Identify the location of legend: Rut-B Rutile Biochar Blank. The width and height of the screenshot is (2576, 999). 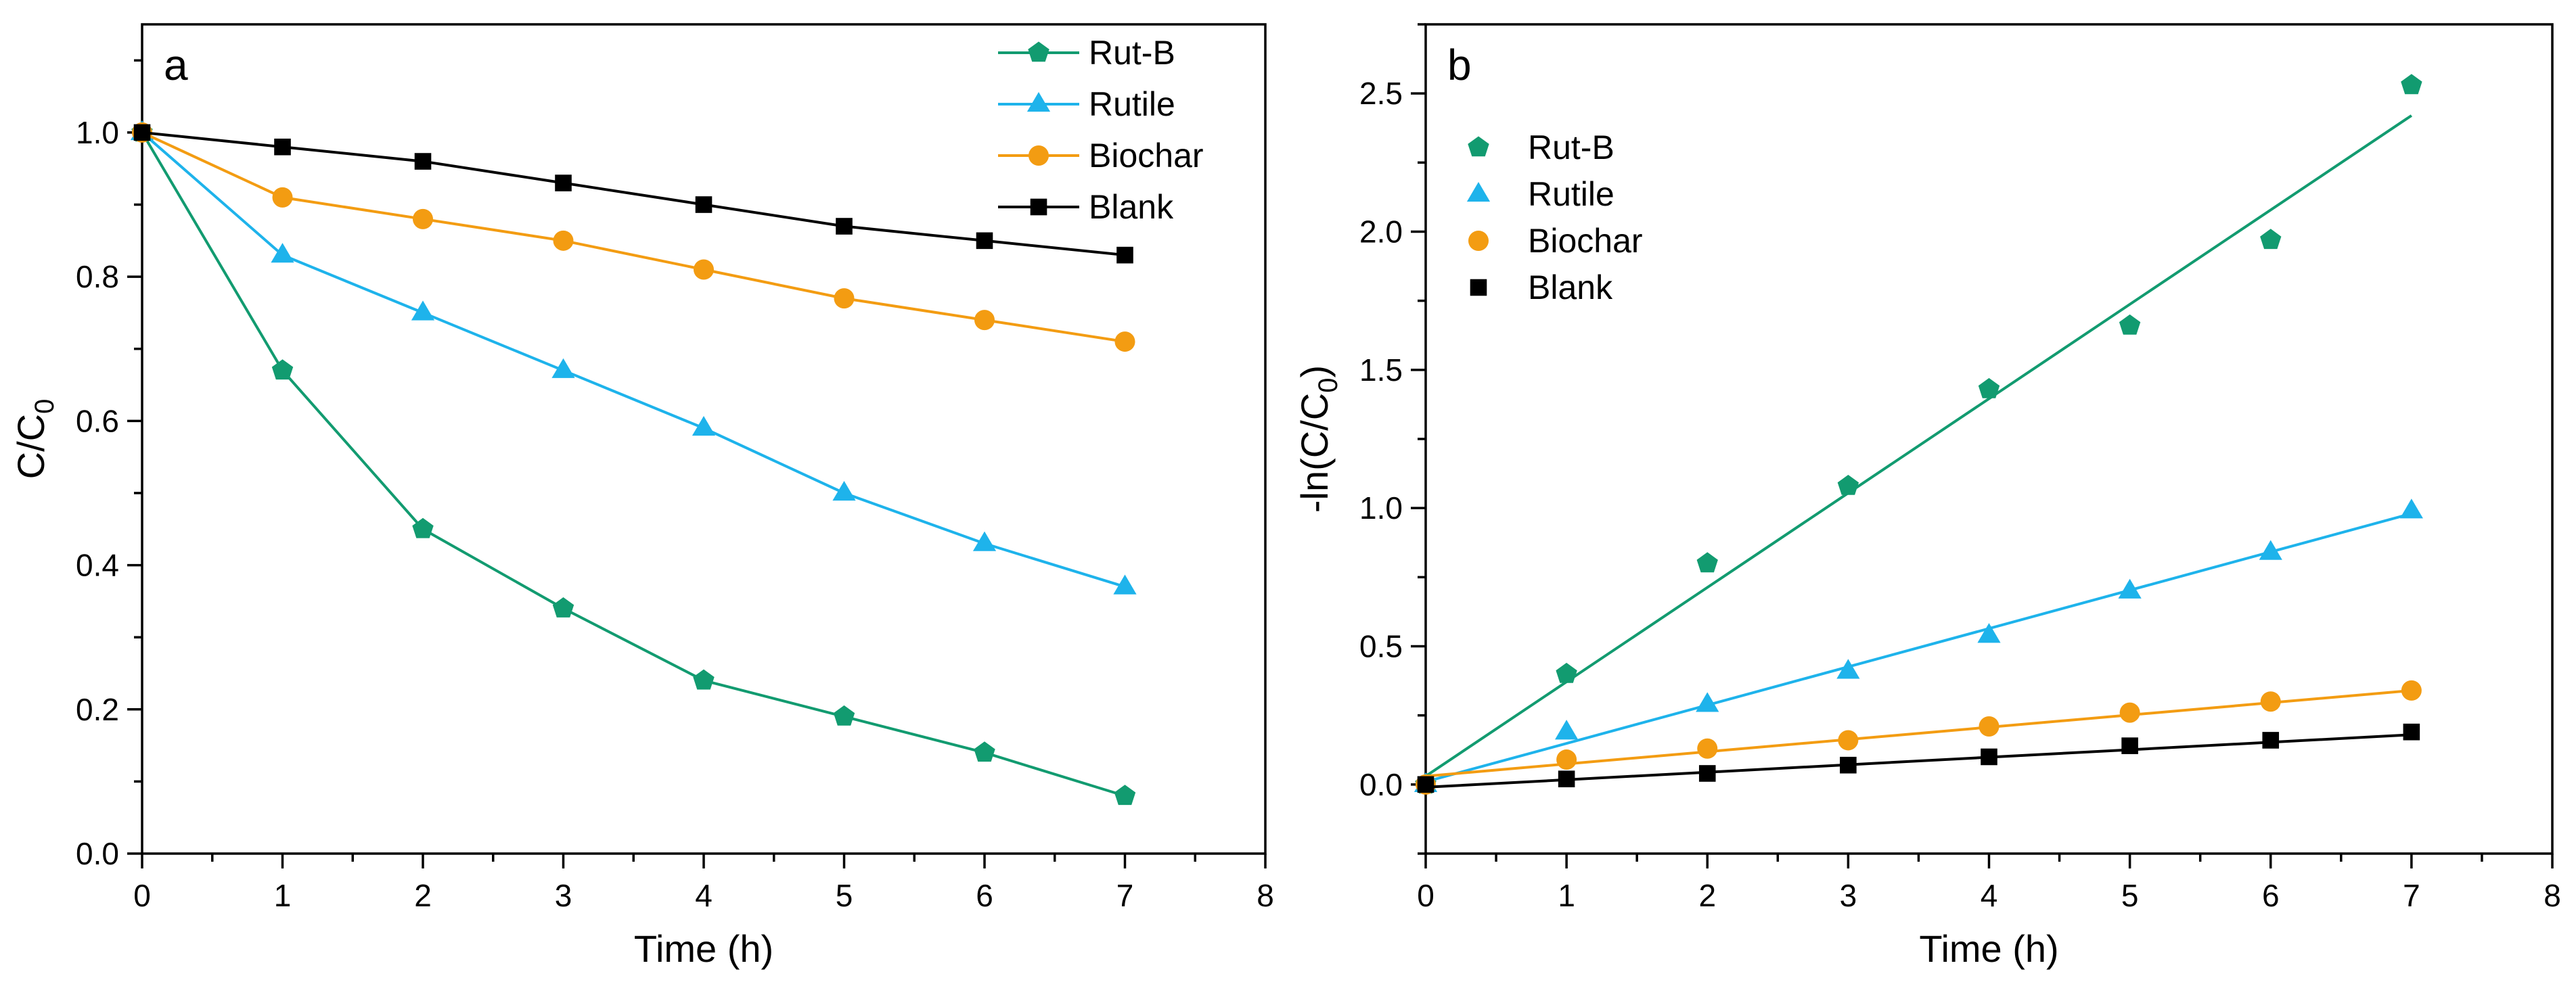
(1554, 217).